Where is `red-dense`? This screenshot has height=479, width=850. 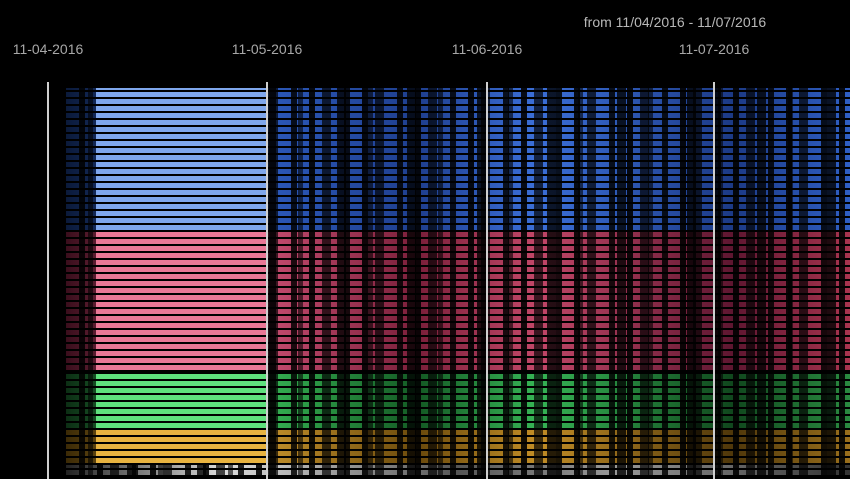
red-dense is located at coordinates (182, 302).